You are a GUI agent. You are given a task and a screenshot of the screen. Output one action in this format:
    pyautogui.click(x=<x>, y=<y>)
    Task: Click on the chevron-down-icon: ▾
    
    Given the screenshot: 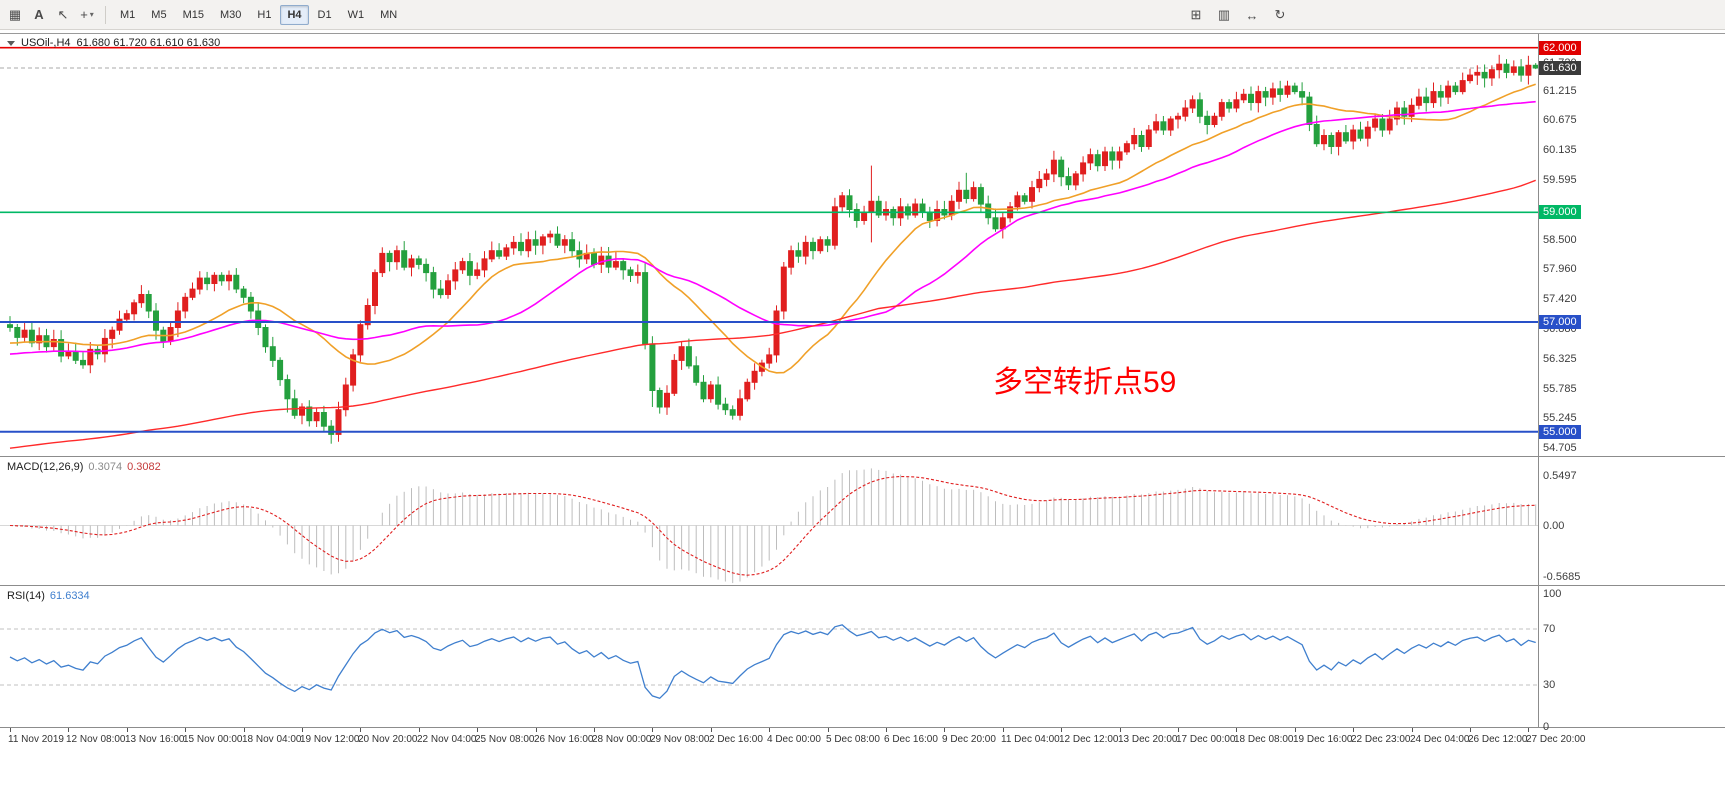 What is the action you would take?
    pyautogui.click(x=91, y=14)
    